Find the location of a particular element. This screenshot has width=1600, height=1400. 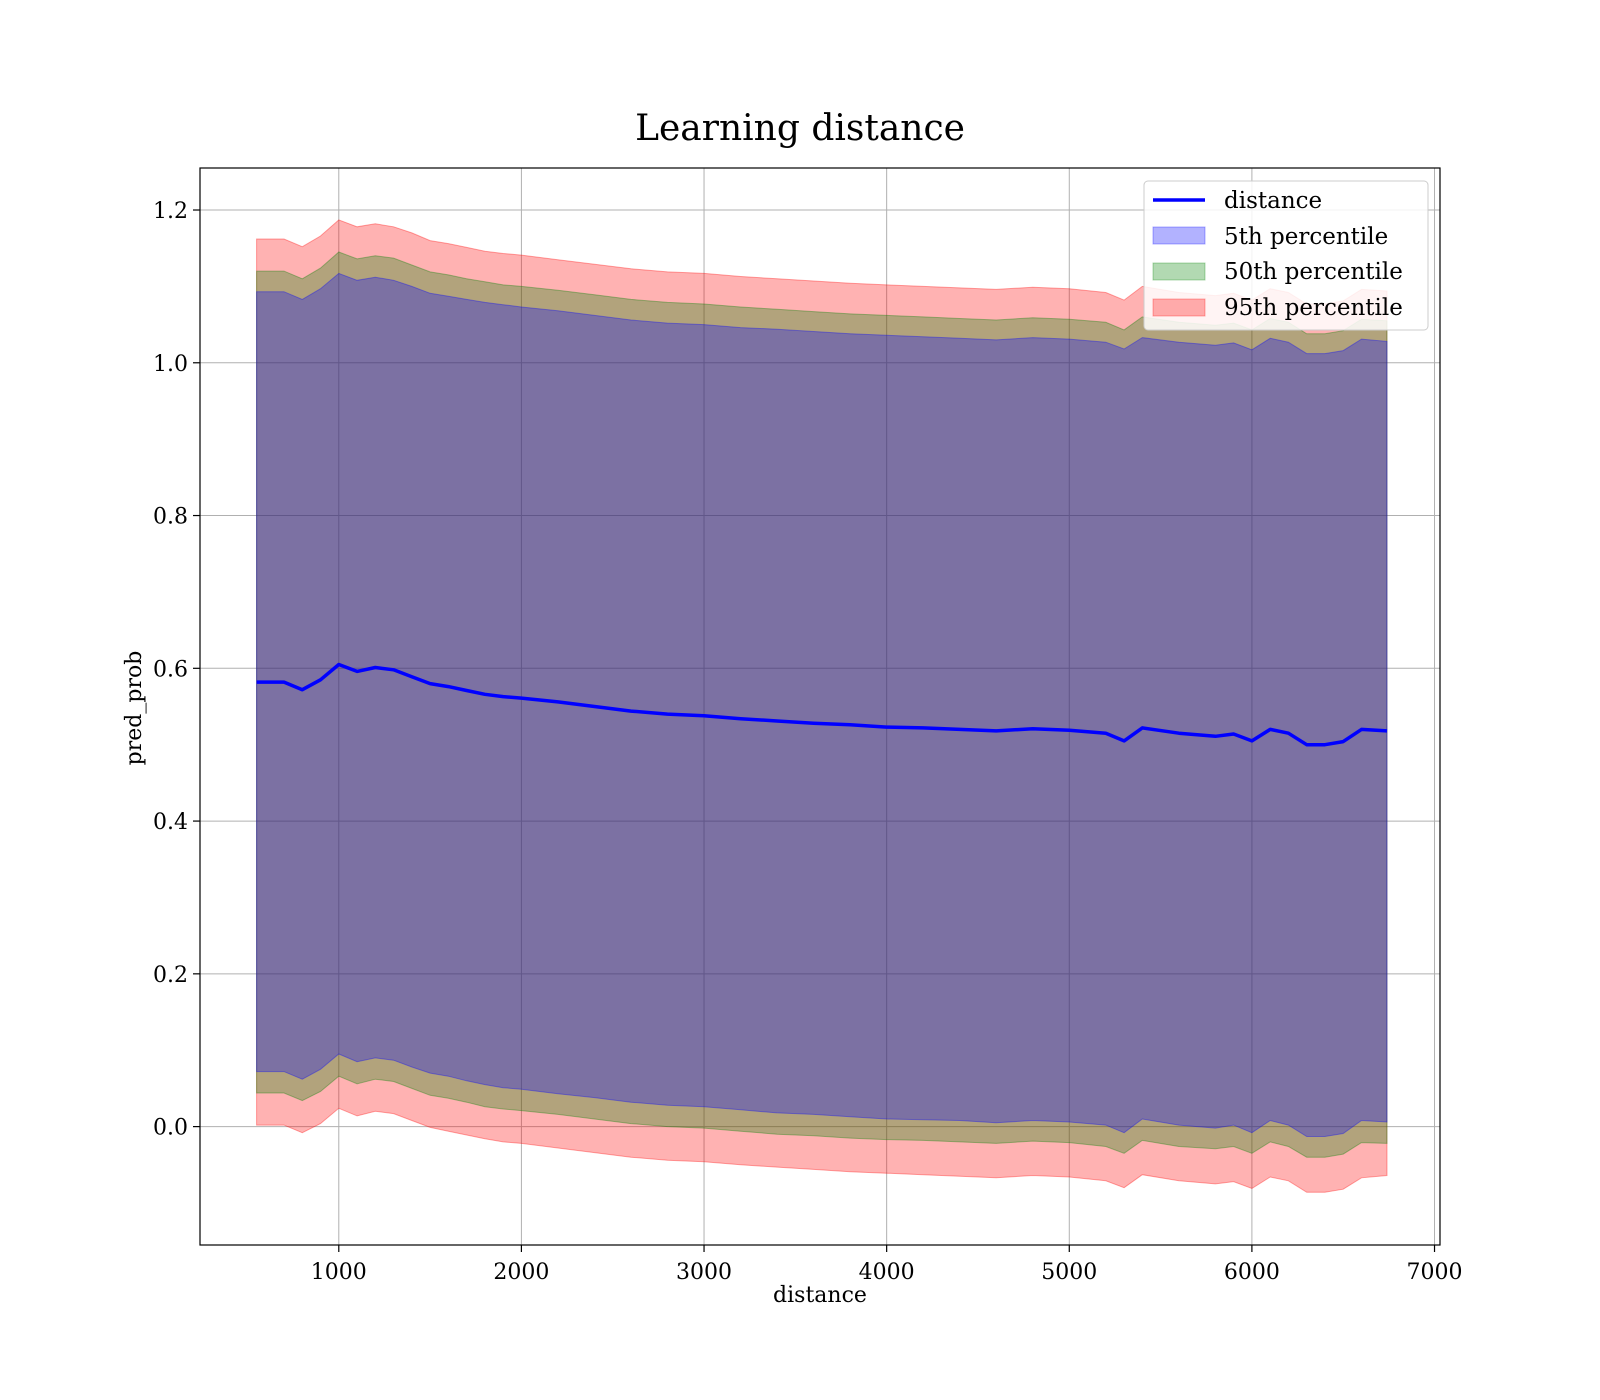

legend-swatch-95th is located at coordinates (1179, 307).